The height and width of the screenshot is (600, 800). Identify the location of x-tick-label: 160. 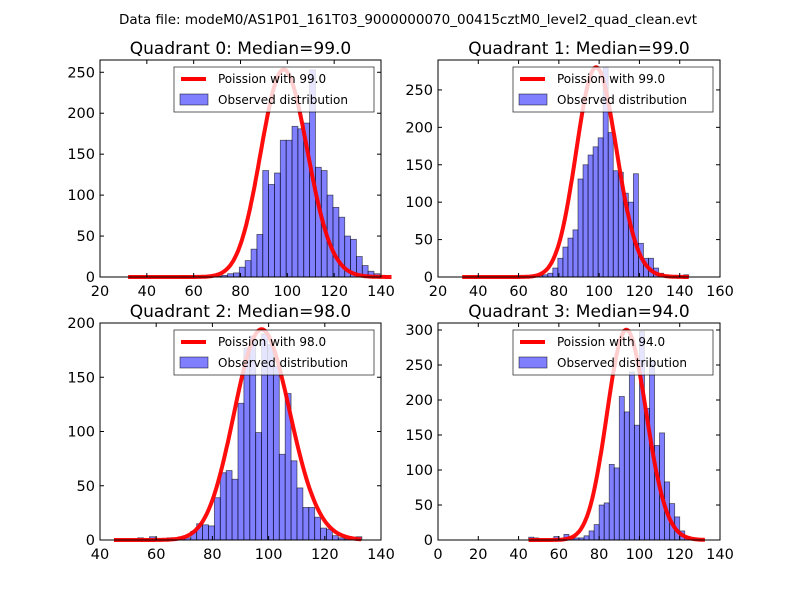
(720, 292).